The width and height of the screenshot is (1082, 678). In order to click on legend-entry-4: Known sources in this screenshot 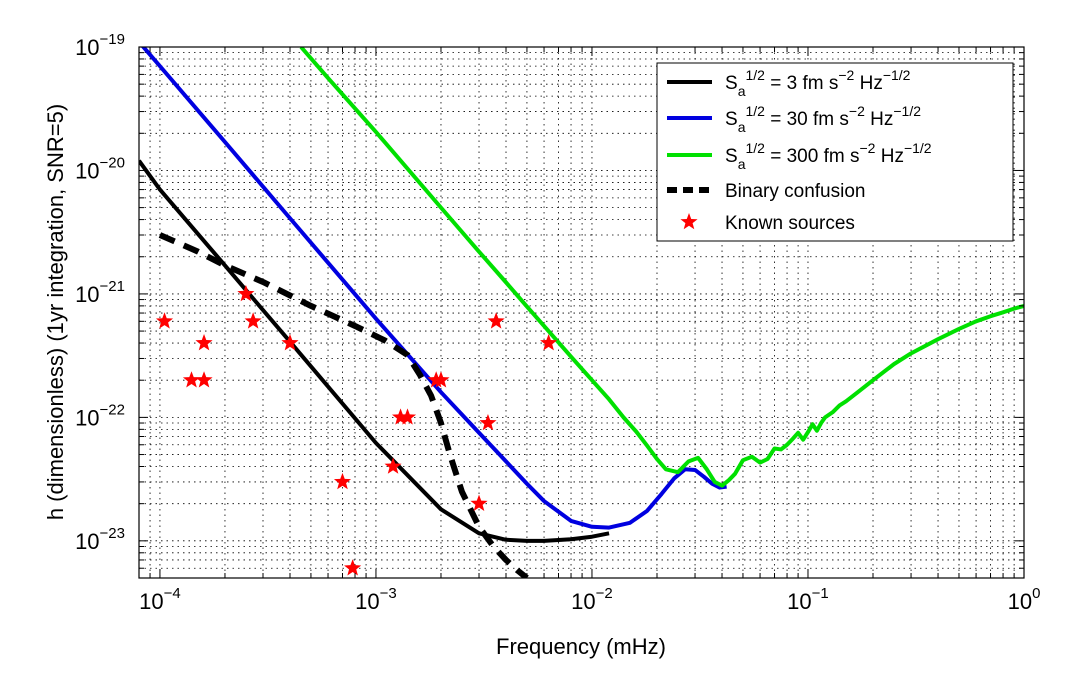, I will do `click(790, 223)`.